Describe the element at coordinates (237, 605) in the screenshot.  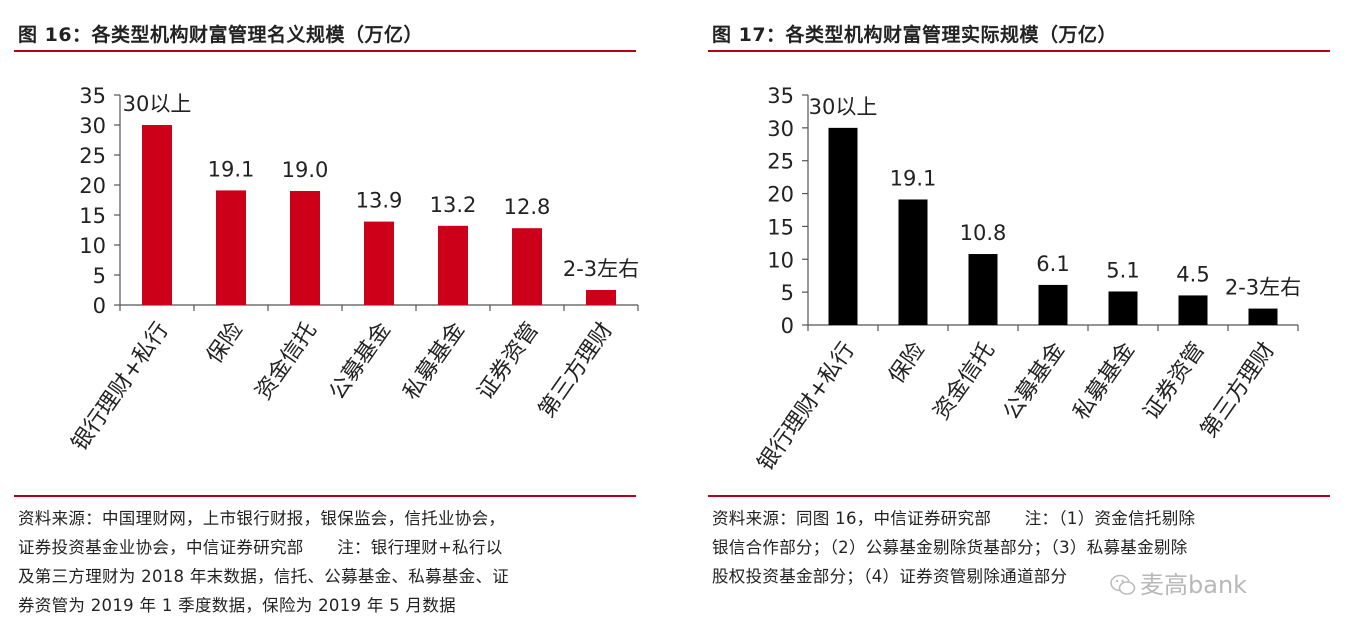
I see `source-line: 券资管为 2019 年 1 季度数据，保险为 2019 年 5 月数据` at that location.